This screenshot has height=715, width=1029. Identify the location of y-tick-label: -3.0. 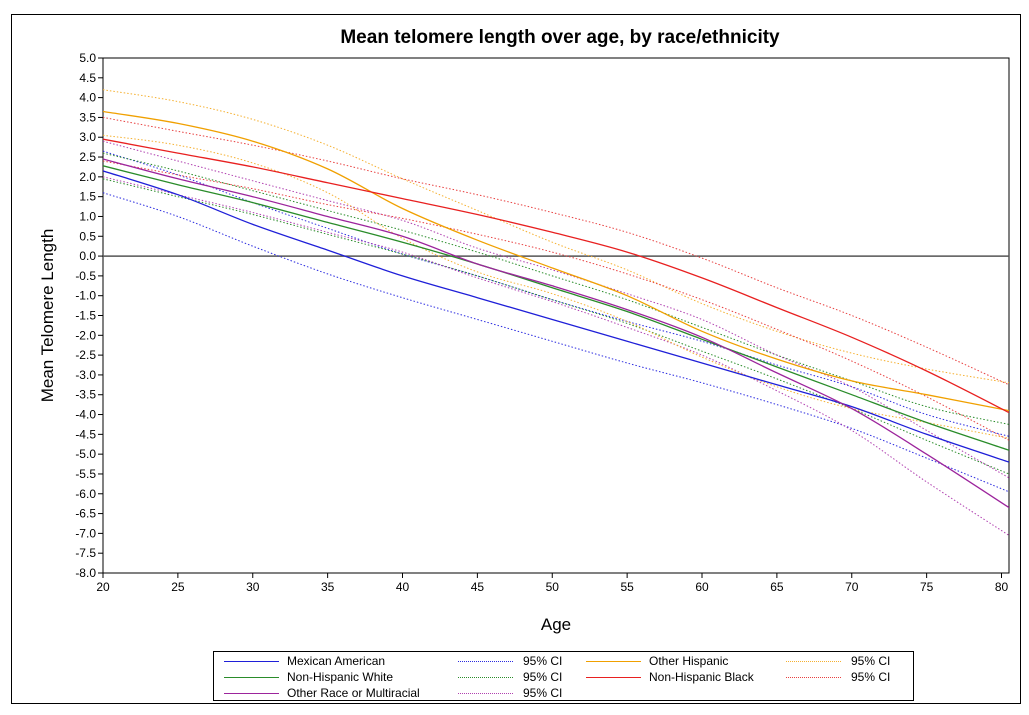
(85, 375).